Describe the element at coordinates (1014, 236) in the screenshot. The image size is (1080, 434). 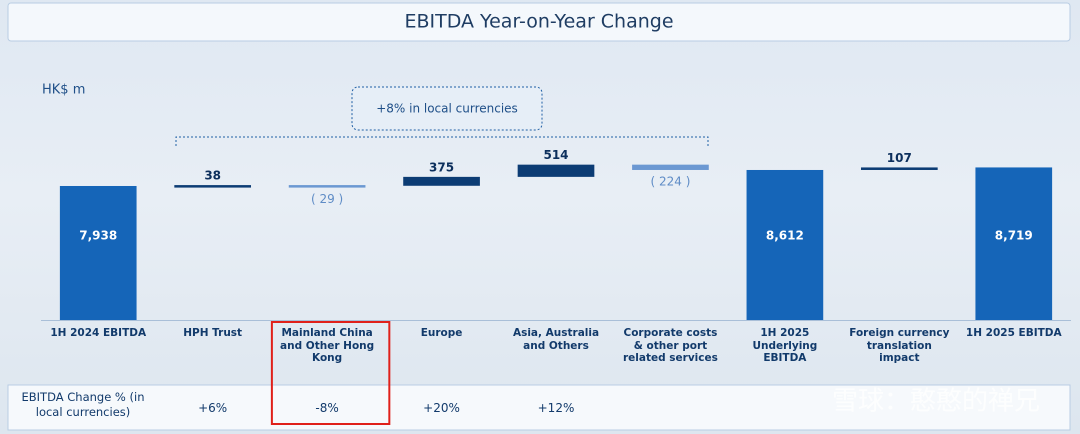
I see `value-label: 8,719` at that location.